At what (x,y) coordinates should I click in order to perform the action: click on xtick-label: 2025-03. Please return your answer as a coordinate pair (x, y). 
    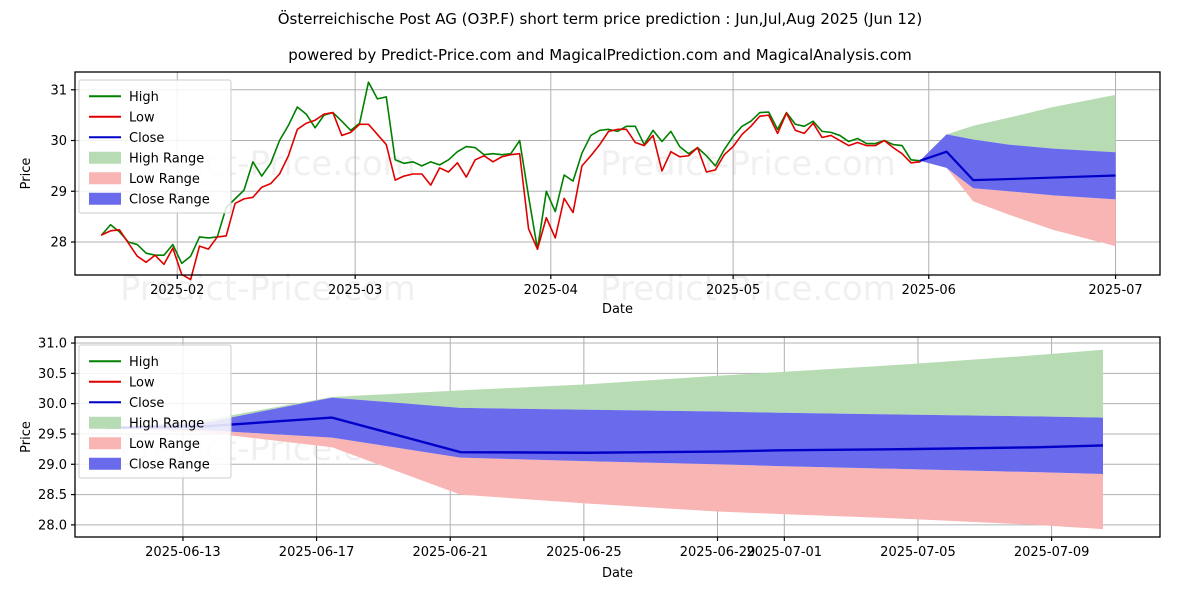
    Looking at the image, I should click on (355, 290).